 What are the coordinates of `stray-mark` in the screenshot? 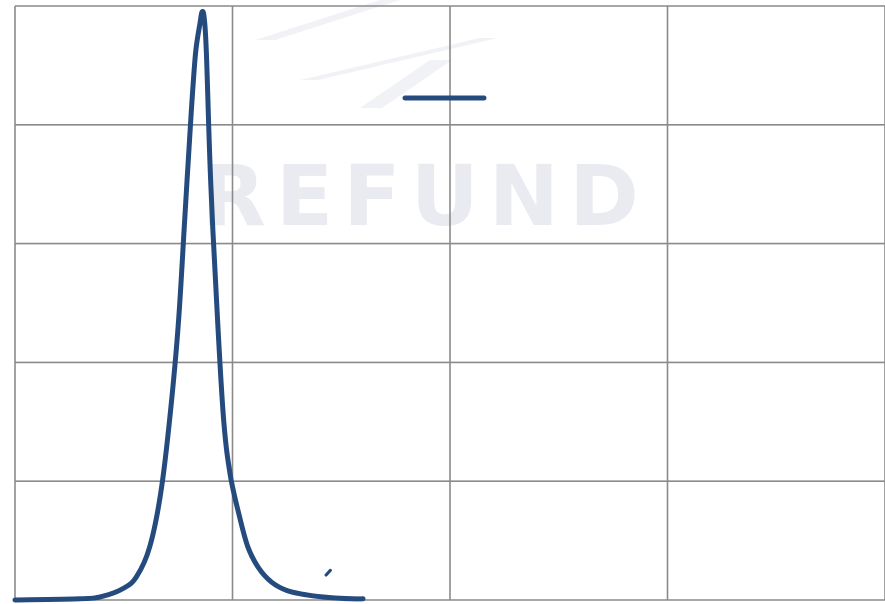 It's located at (328, 572).